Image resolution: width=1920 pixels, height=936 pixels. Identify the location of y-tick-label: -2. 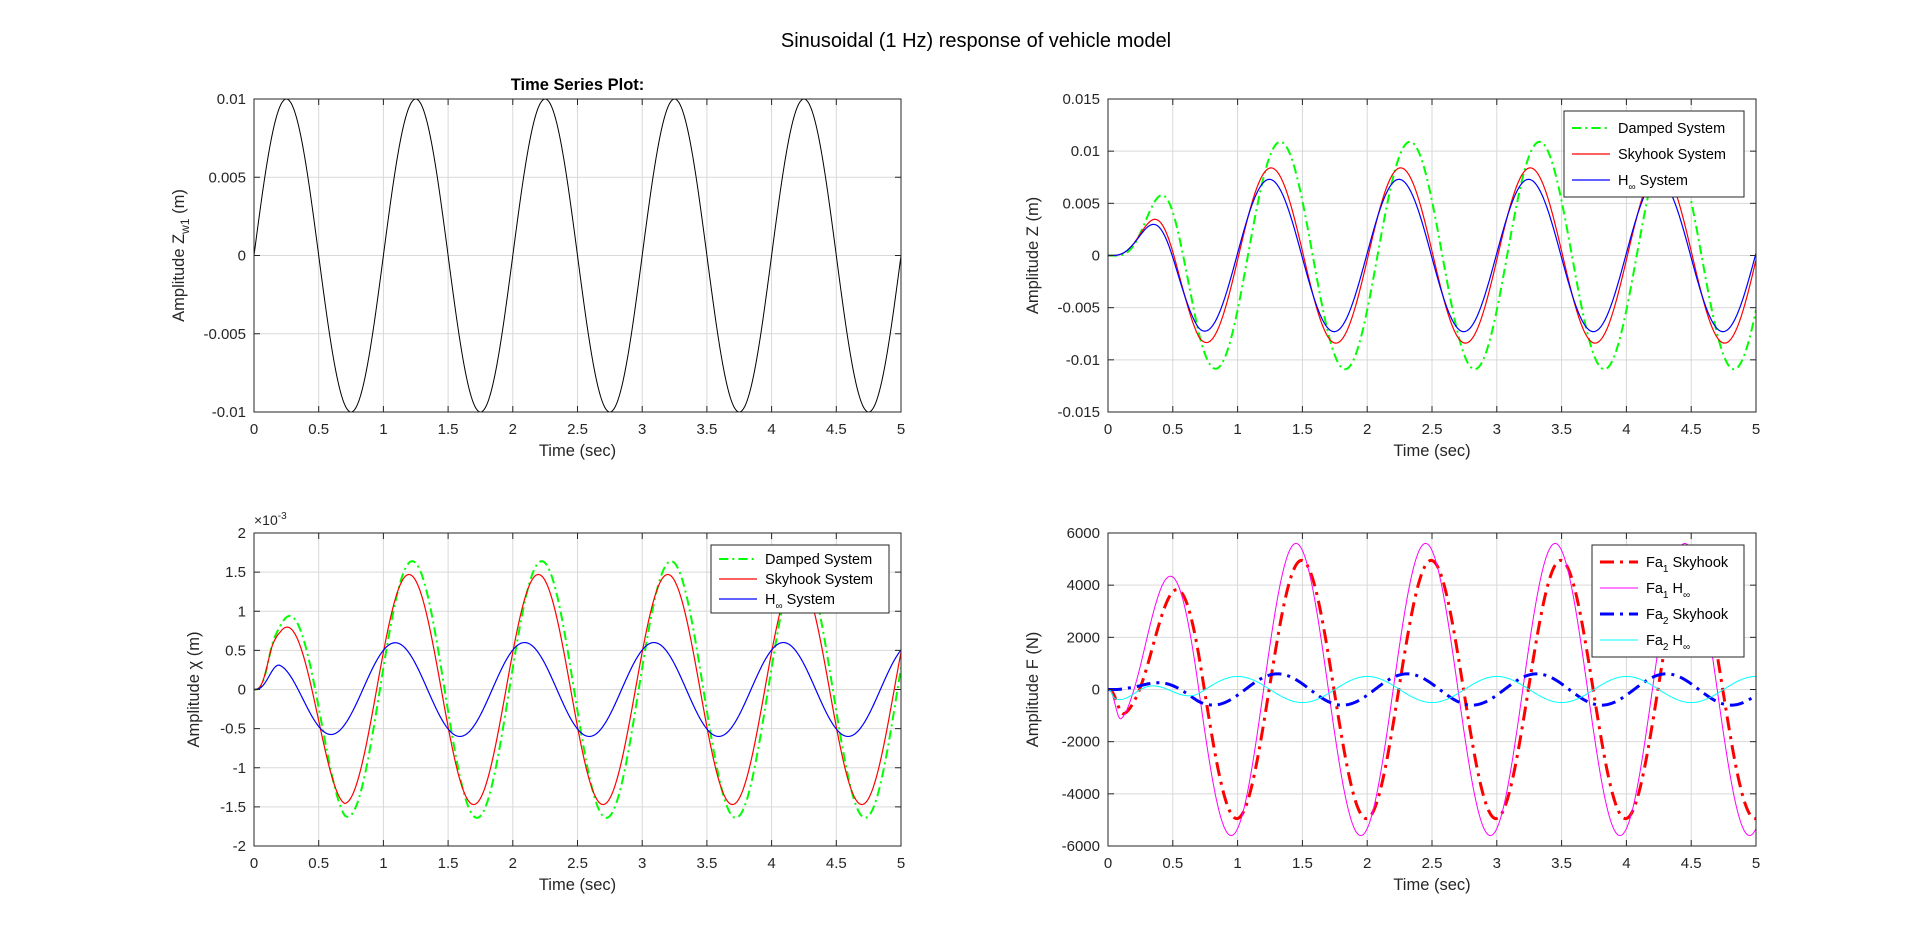
(239, 846).